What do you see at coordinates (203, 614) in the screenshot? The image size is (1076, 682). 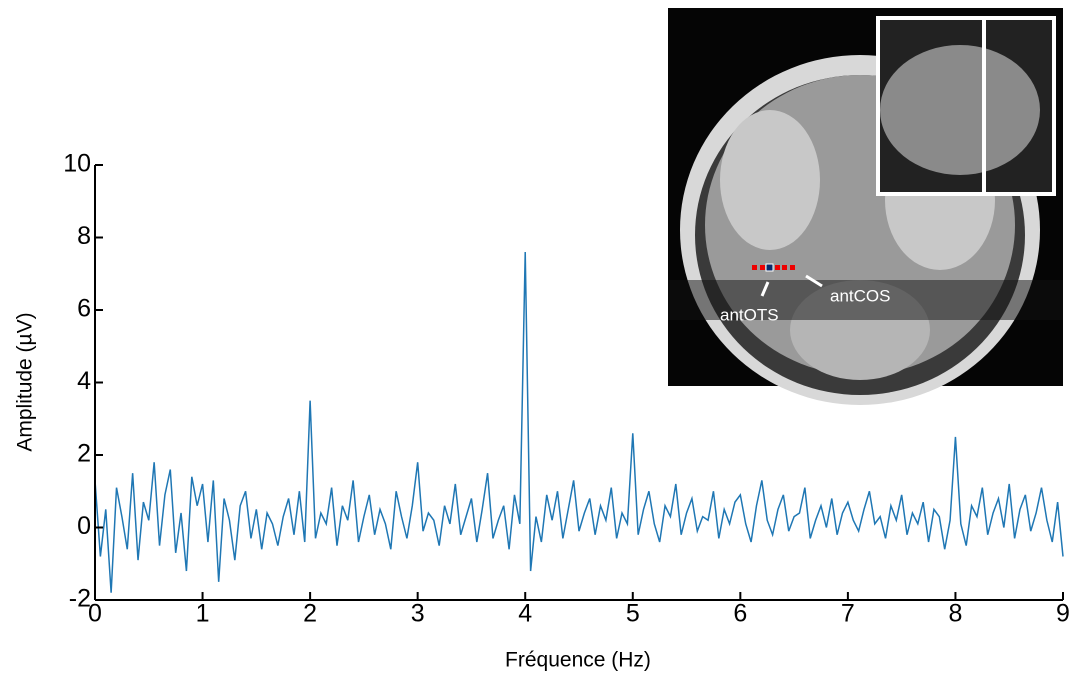 I see `x-tick-label: 1` at bounding box center [203, 614].